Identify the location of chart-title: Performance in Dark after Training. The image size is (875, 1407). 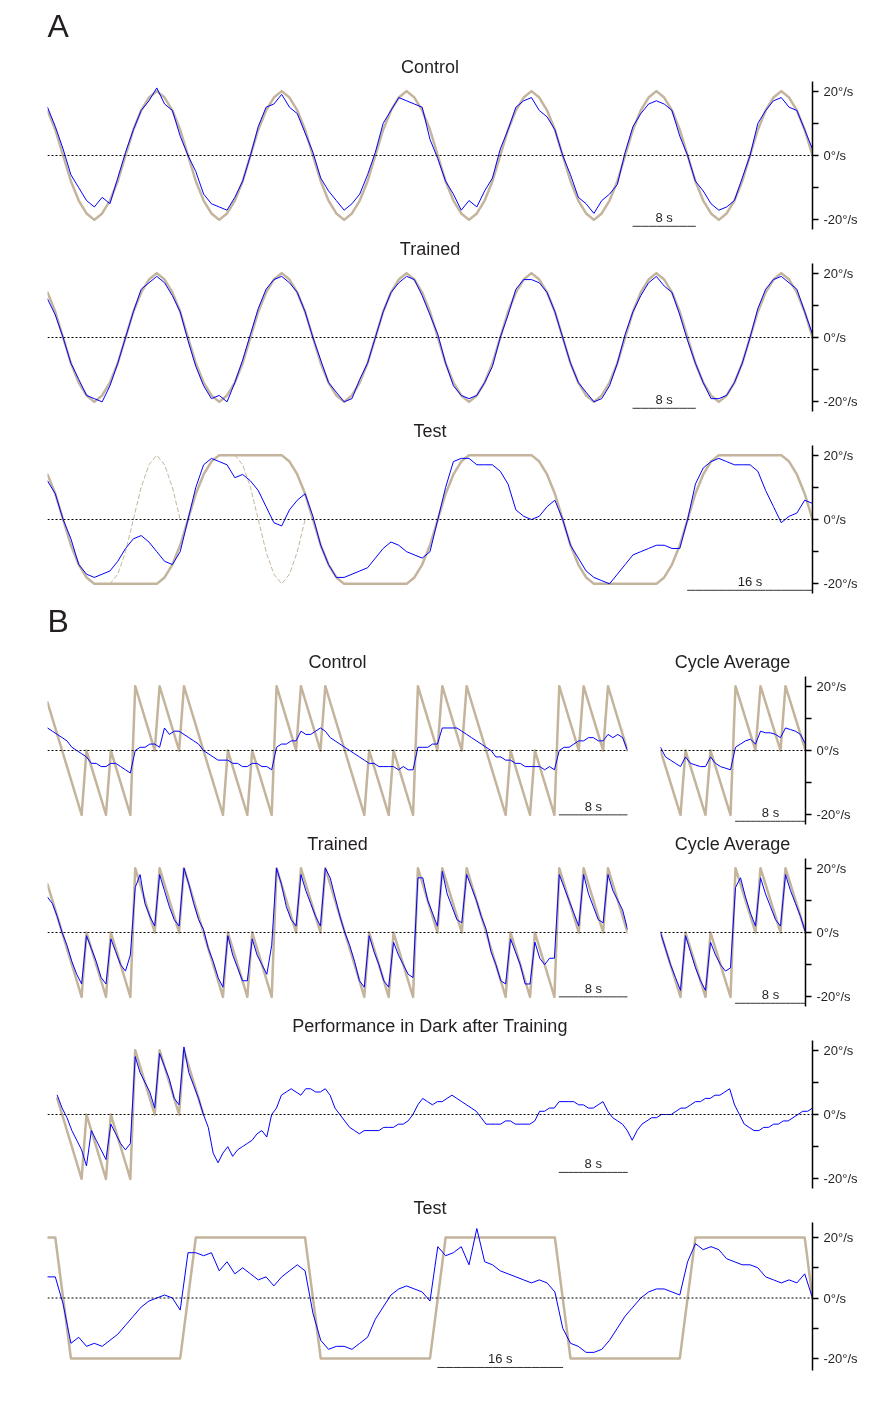
(430, 1025).